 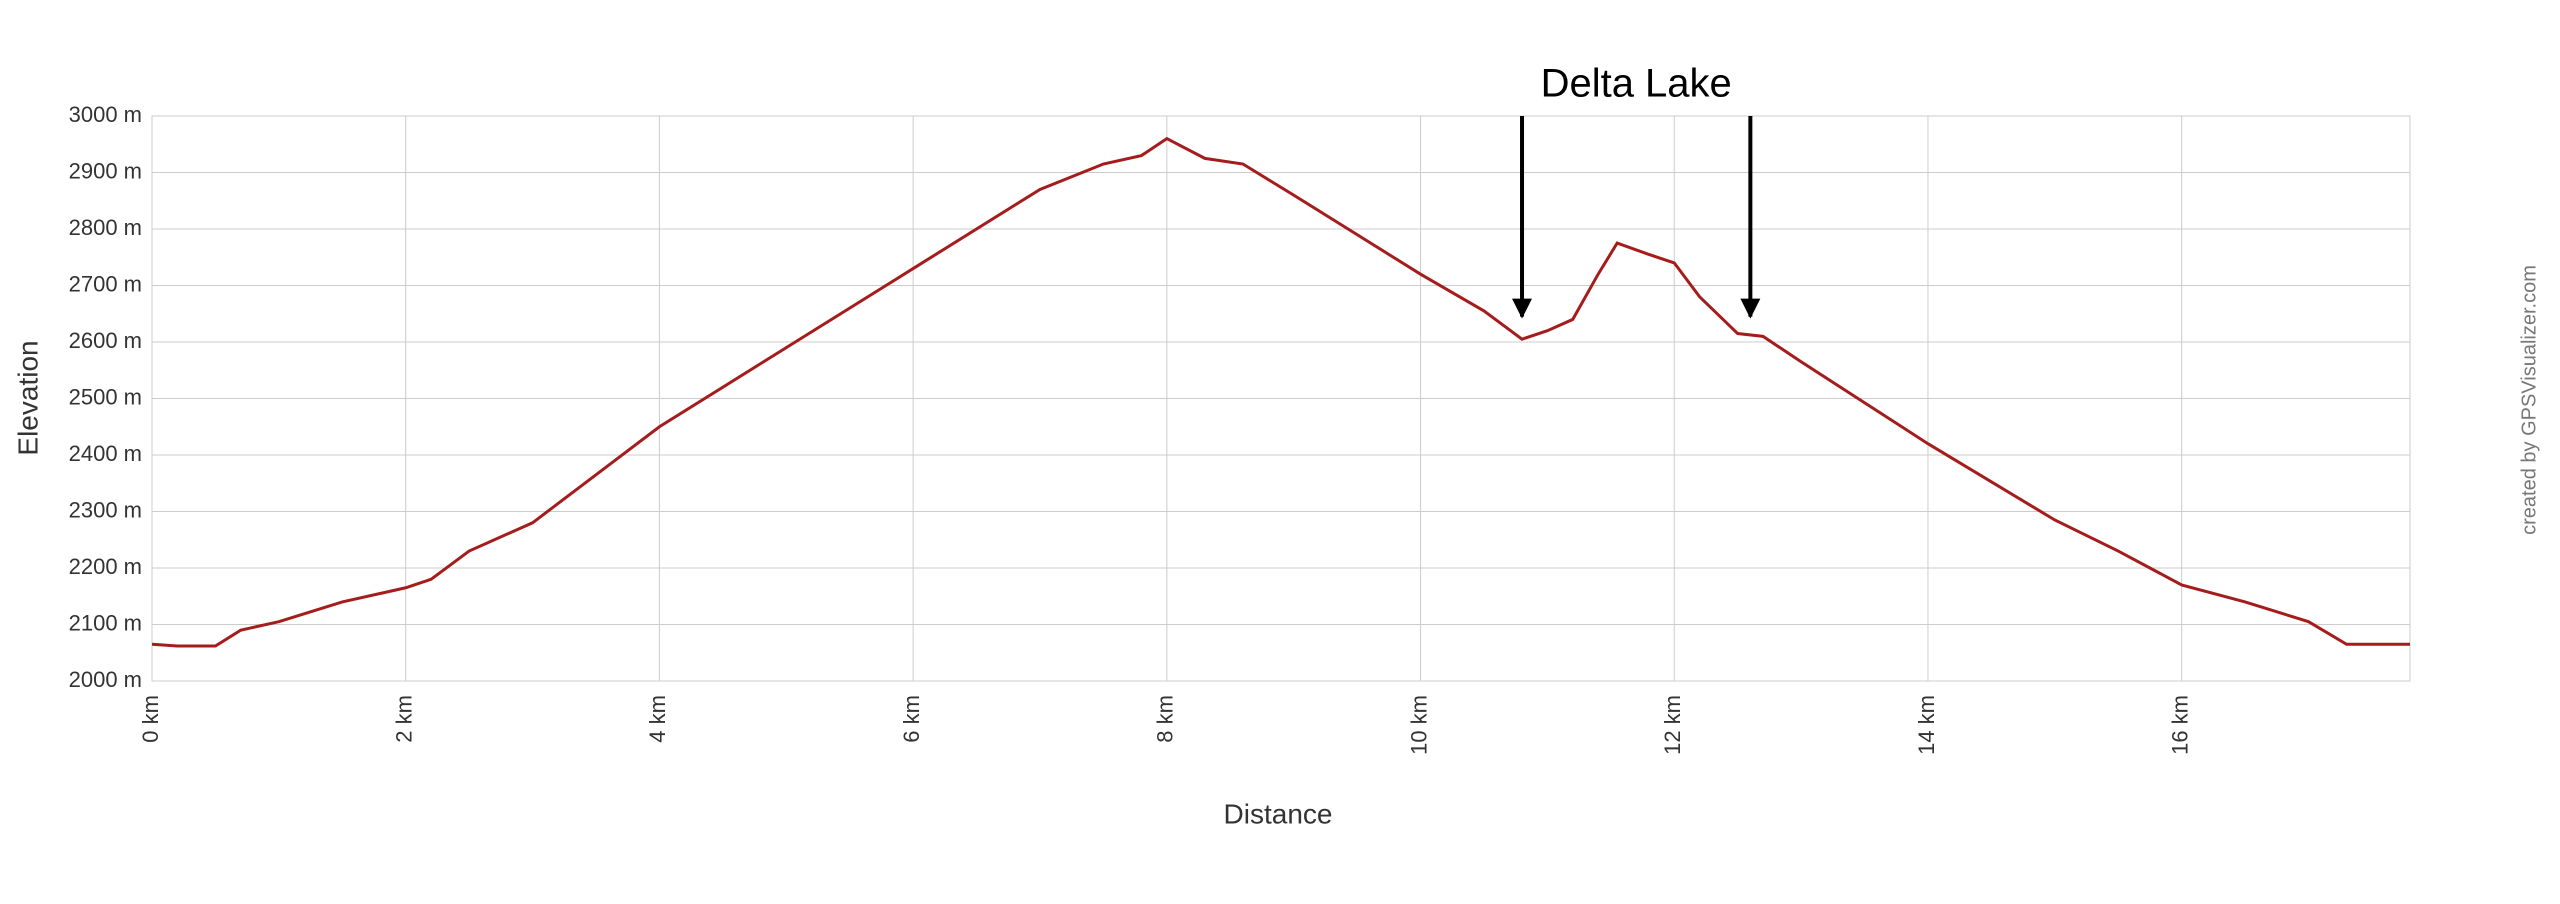 I want to click on y-tick-label: 2900 m, so click(x=105, y=170).